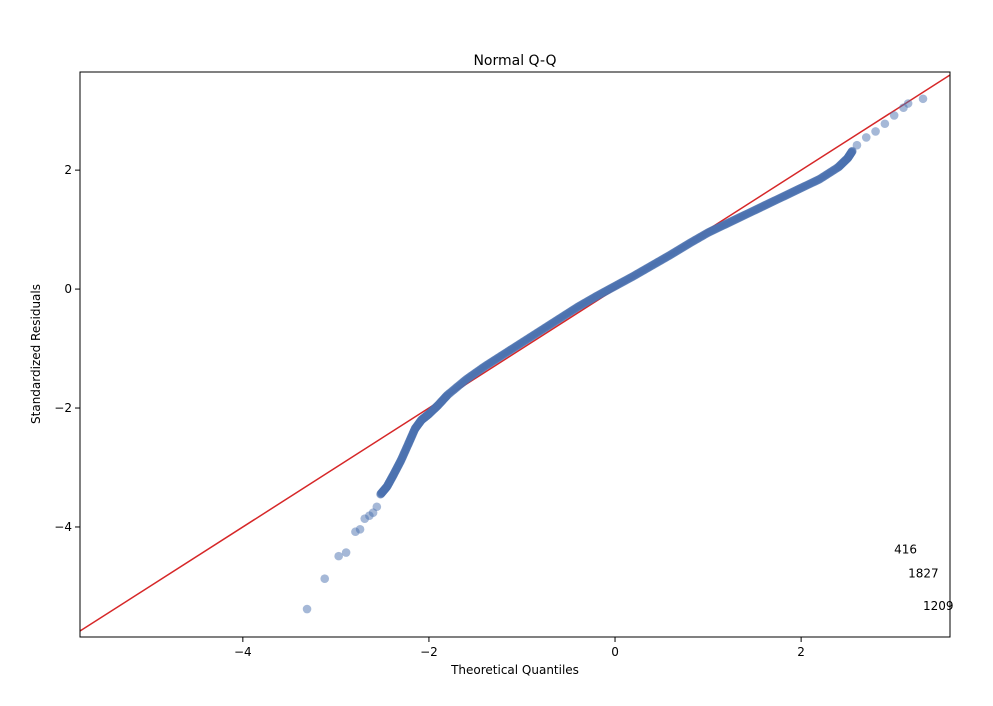  I want to click on y-axis-label: Standardized Residuals, so click(36, 354).